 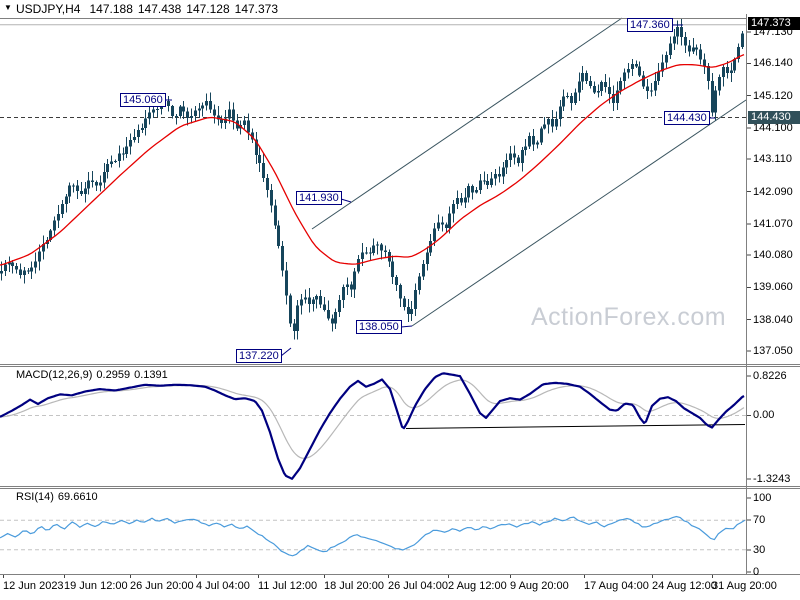 I want to click on rsi-axis-tick: 30, so click(x=759, y=549).